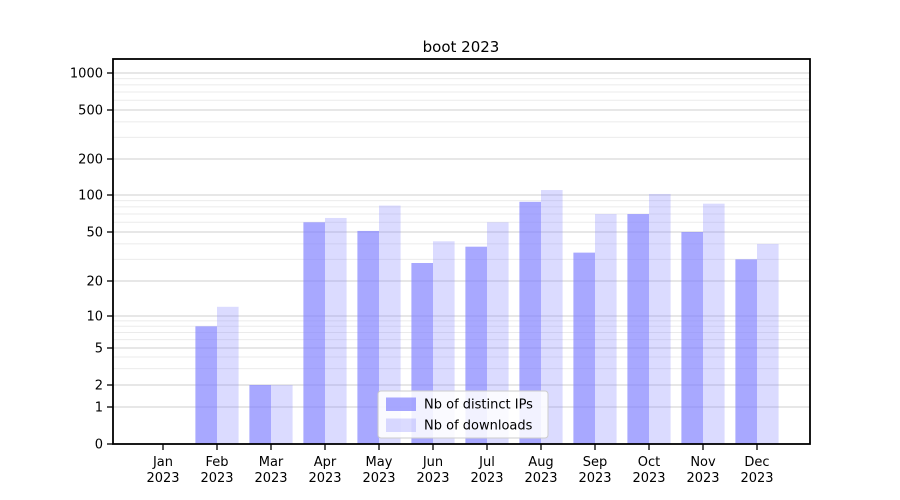 The height and width of the screenshot is (500, 900). I want to click on y-tick-label: 10, so click(94, 317).